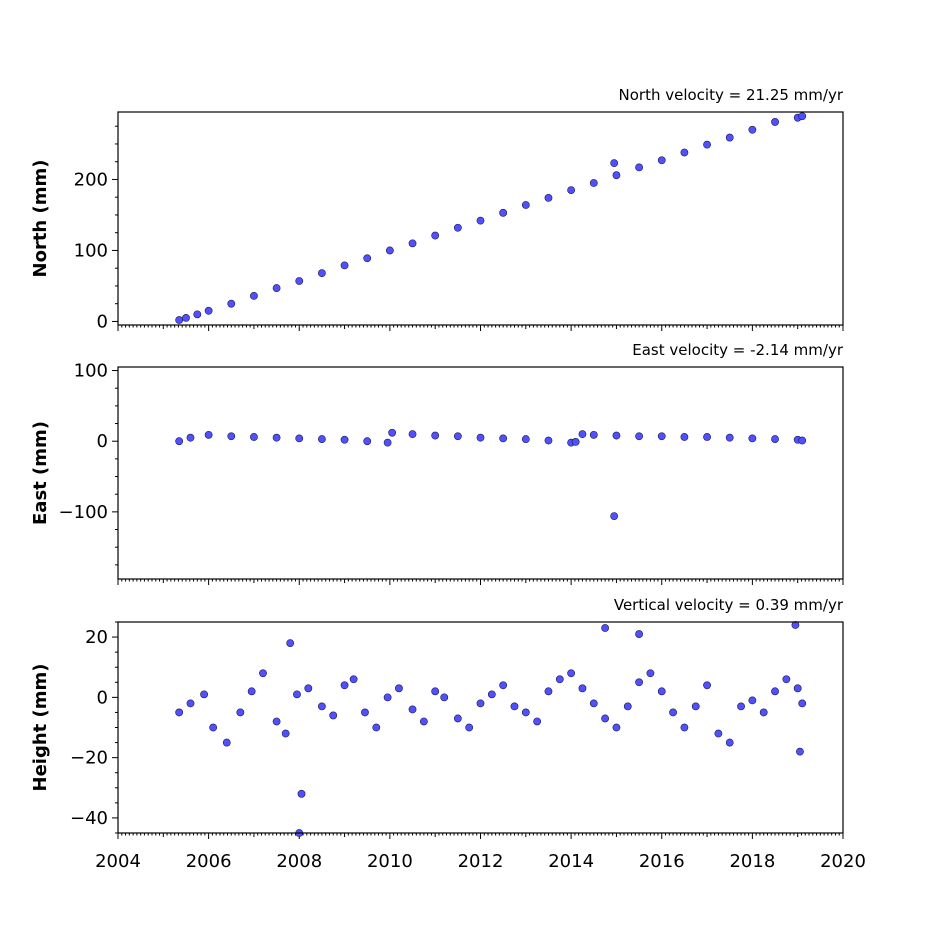 Image resolution: width=937 pixels, height=937 pixels. What do you see at coordinates (40, 728) in the screenshot?
I see `y-axis-label: Height (mm)` at bounding box center [40, 728].